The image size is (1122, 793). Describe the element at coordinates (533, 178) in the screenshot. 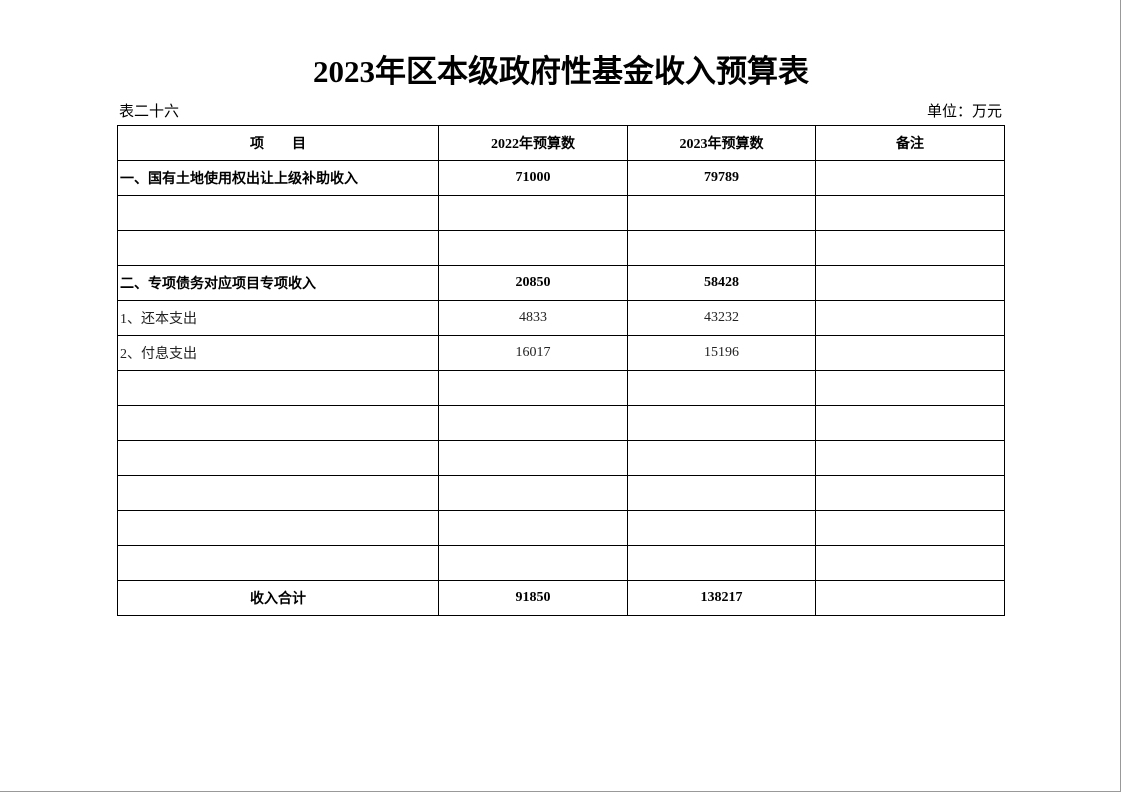

I see `budget-2022-cell: 71000` at that location.